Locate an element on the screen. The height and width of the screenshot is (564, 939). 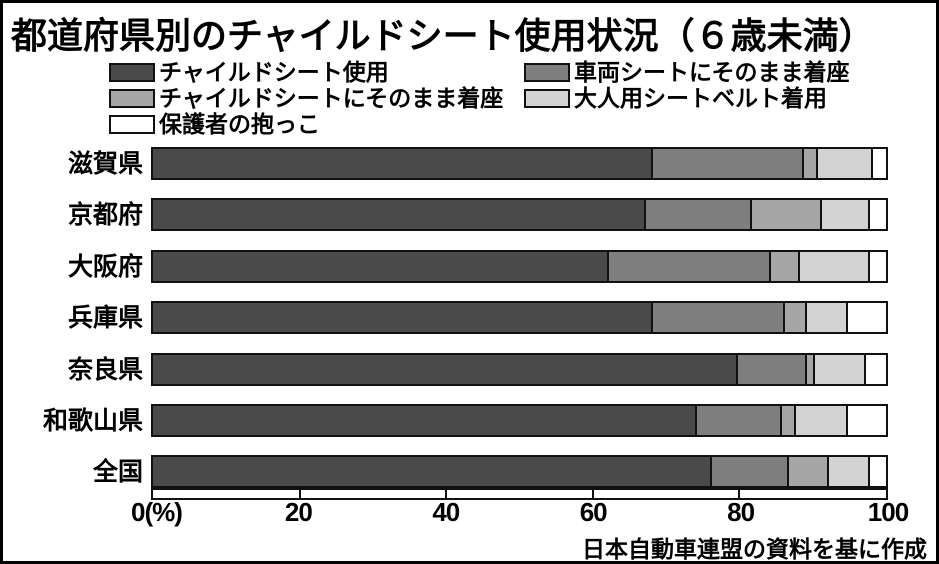
category-label: 滋賀県 is located at coordinates (105, 164).